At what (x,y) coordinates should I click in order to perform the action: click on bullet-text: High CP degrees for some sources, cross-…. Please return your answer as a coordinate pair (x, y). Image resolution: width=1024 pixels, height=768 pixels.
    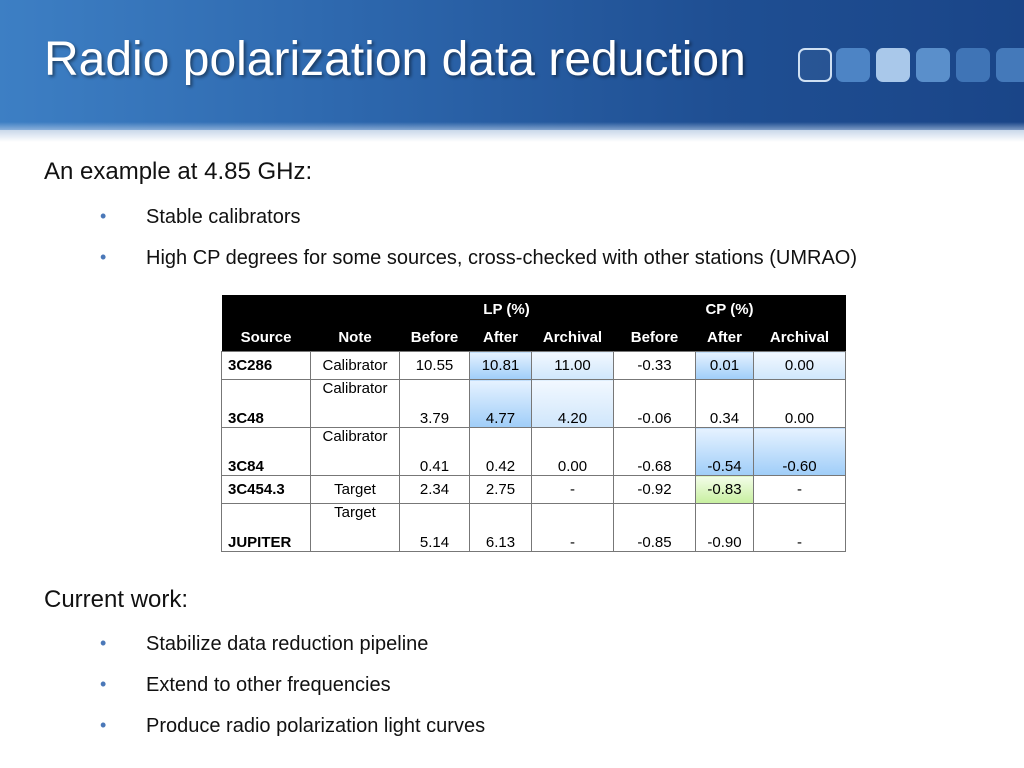
    Looking at the image, I should click on (502, 258).